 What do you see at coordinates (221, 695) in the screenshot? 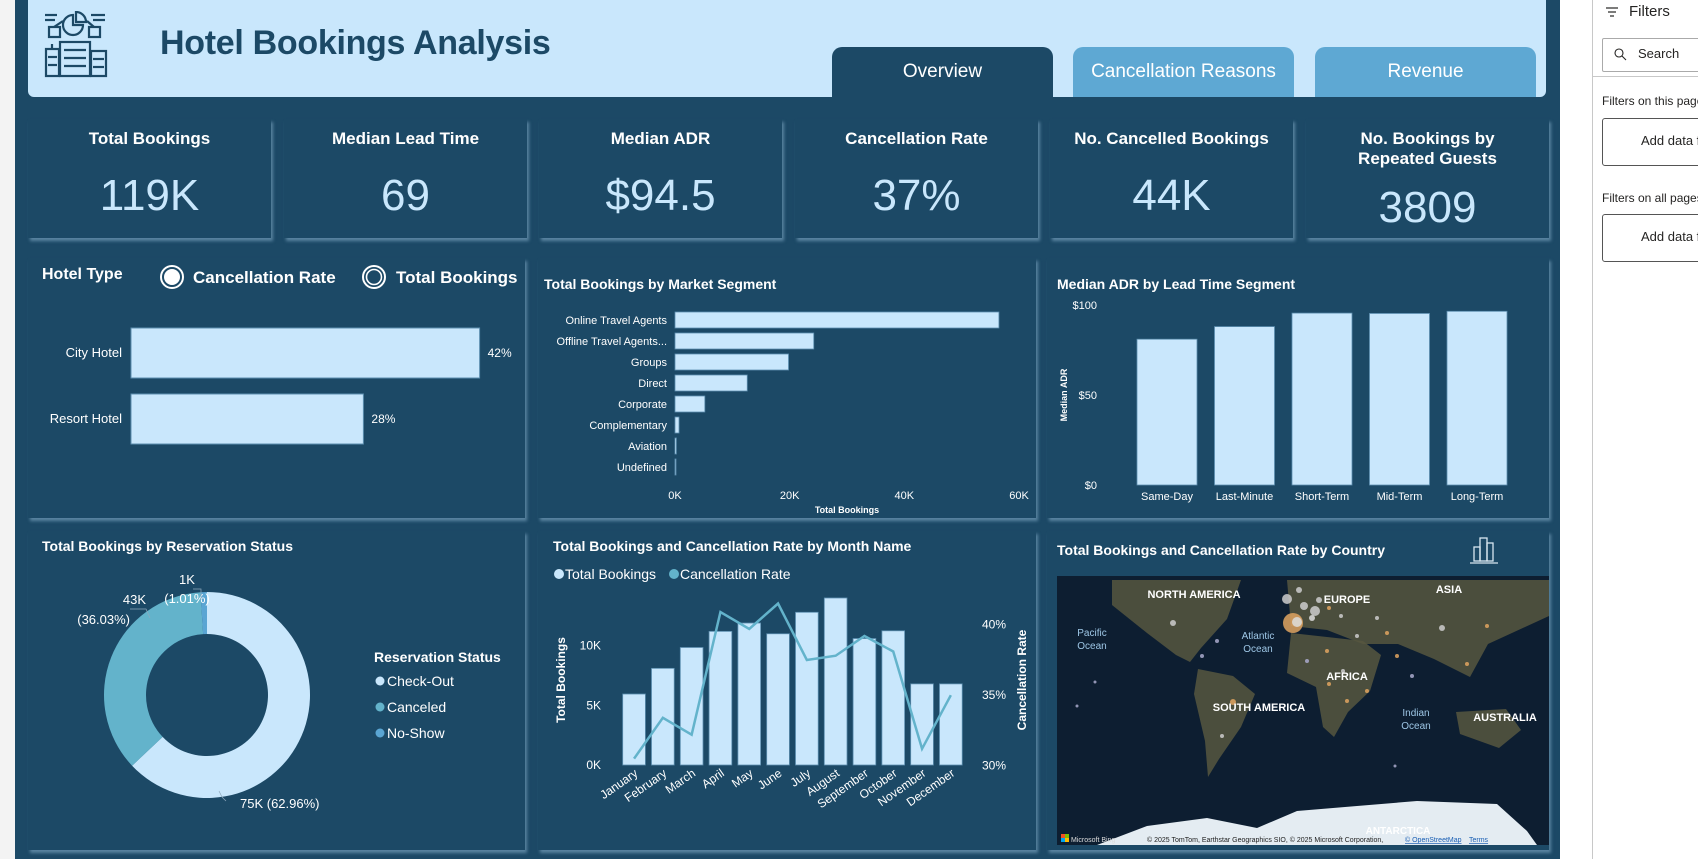
I see `slice-check-out` at bounding box center [221, 695].